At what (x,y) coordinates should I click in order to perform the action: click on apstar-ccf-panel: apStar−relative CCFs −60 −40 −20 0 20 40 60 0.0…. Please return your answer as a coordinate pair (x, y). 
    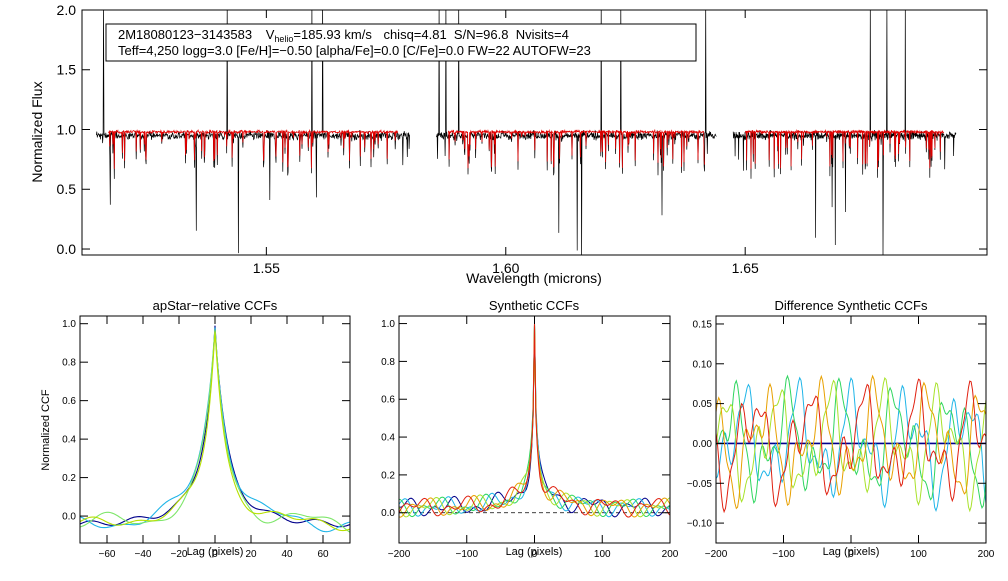
    Looking at the image, I should click on (195, 429).